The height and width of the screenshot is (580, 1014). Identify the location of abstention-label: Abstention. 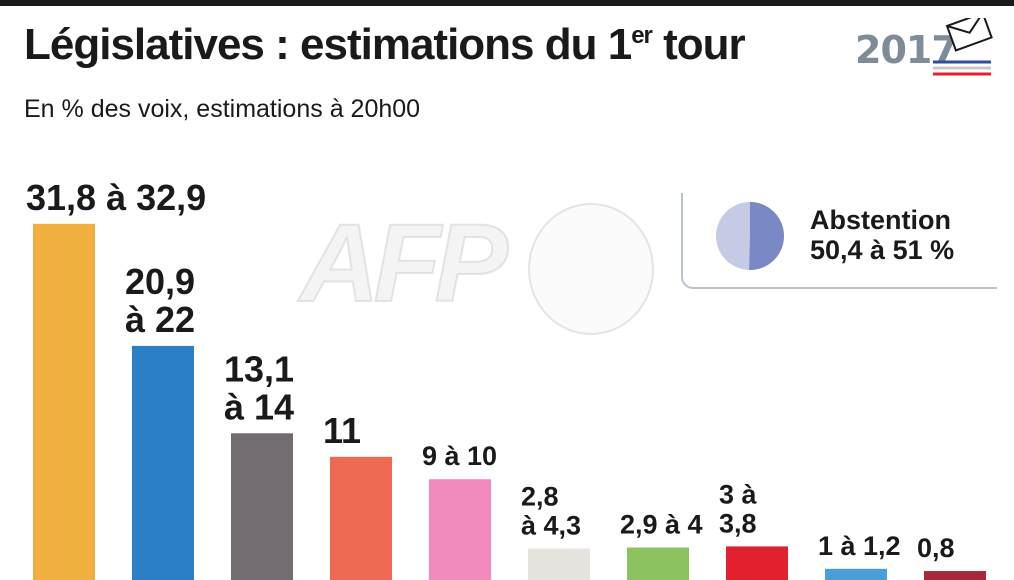
(880, 220).